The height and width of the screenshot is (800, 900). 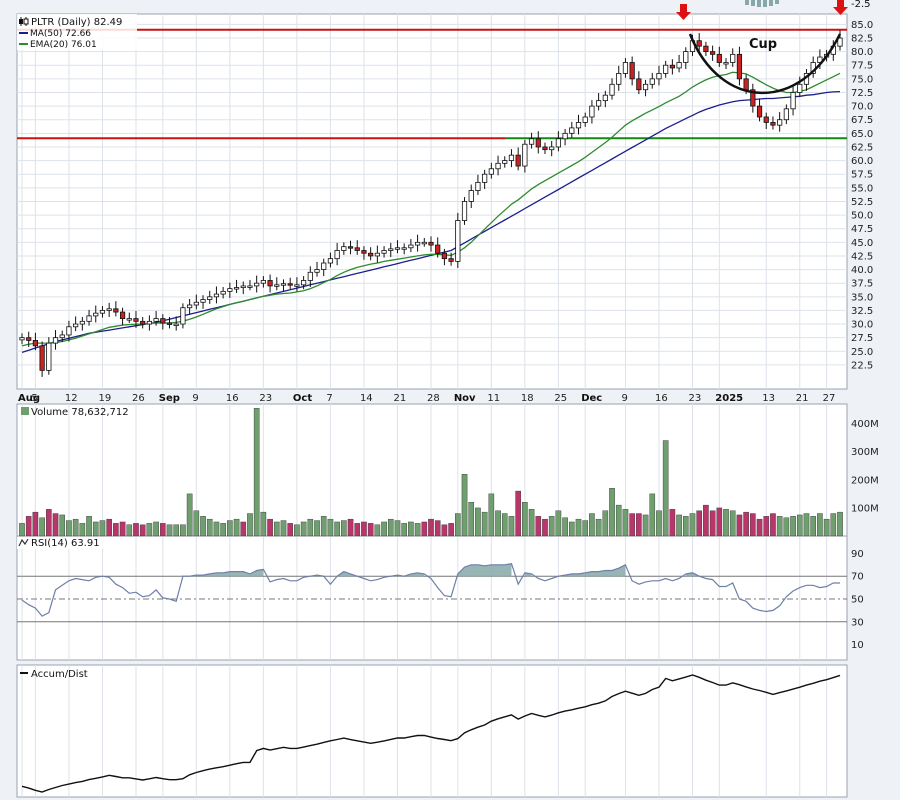 I want to click on accum-dist-line, so click(x=431, y=733).